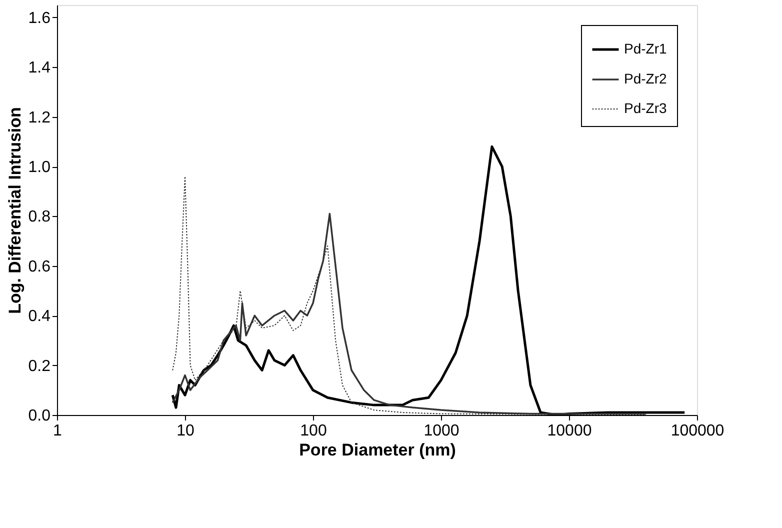 This screenshot has height=528, width=782. I want to click on x-tick-label: 1, so click(57, 431).